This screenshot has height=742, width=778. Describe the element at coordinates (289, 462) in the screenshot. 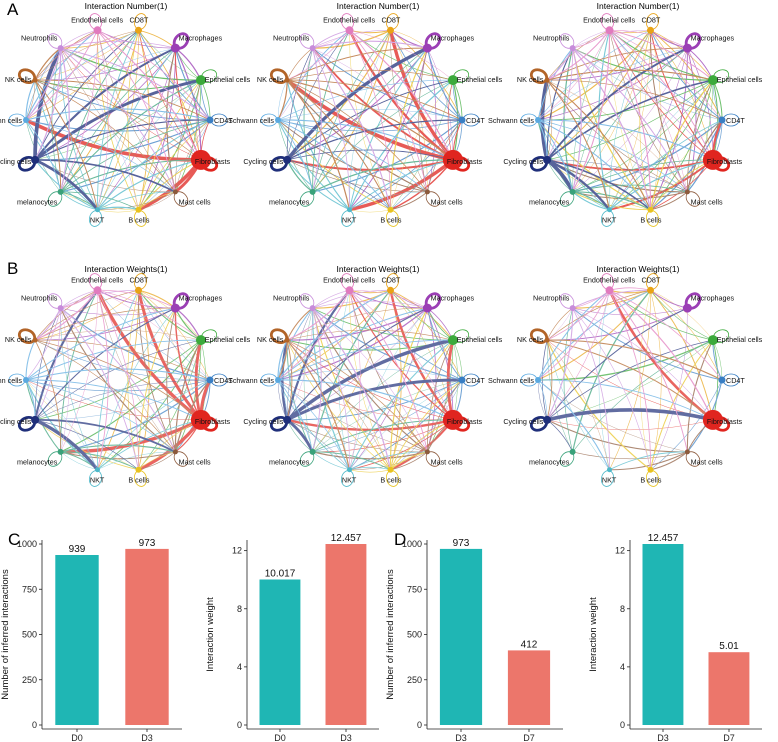

I see `node-label-melanocytes: melanocytes` at that location.